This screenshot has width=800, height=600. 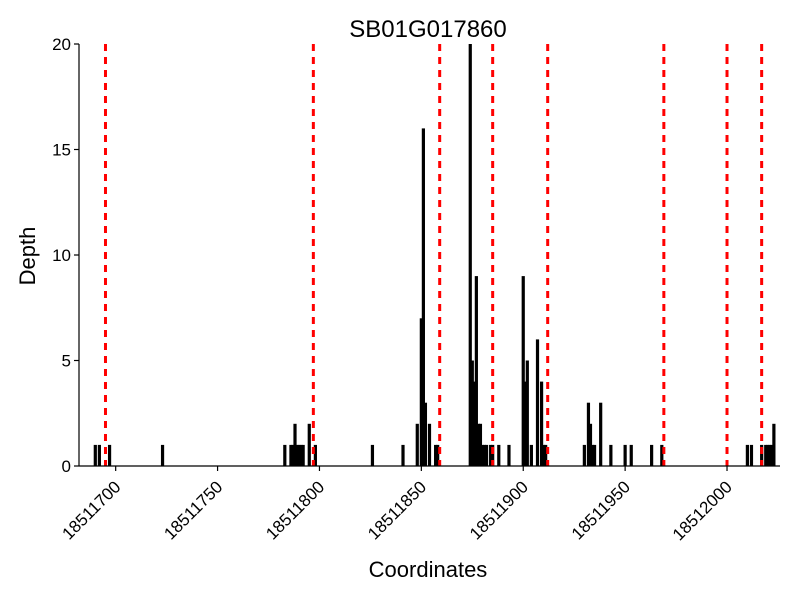 I want to click on y-tick-label: 15, so click(x=61, y=150).